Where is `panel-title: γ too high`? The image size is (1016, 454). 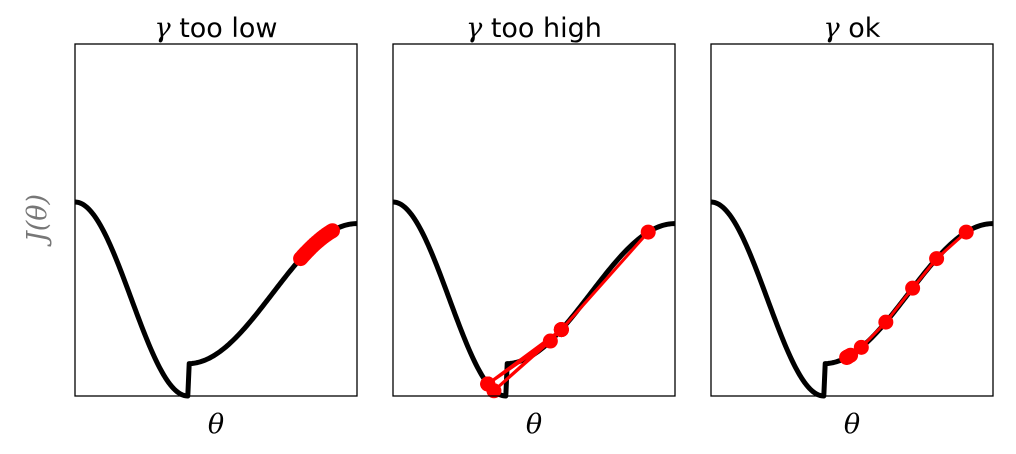
panel-title: γ too high is located at coordinates (534, 28).